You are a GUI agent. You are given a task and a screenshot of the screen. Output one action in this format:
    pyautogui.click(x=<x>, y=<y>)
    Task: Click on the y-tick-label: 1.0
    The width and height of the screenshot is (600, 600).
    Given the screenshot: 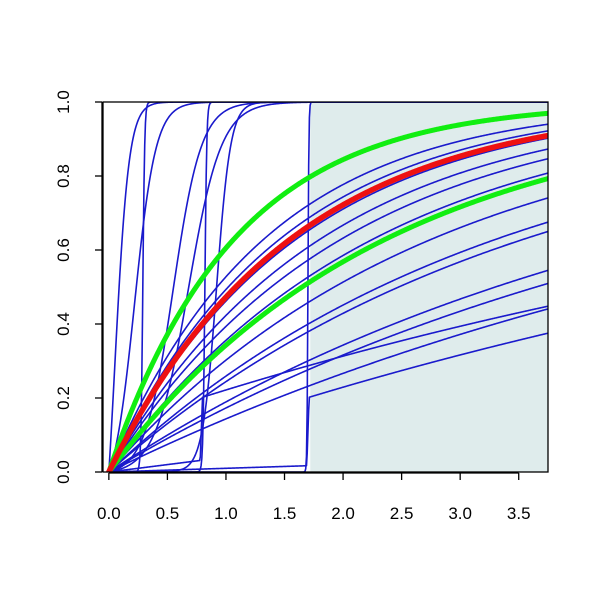 What is the action you would take?
    pyautogui.click(x=63, y=102)
    